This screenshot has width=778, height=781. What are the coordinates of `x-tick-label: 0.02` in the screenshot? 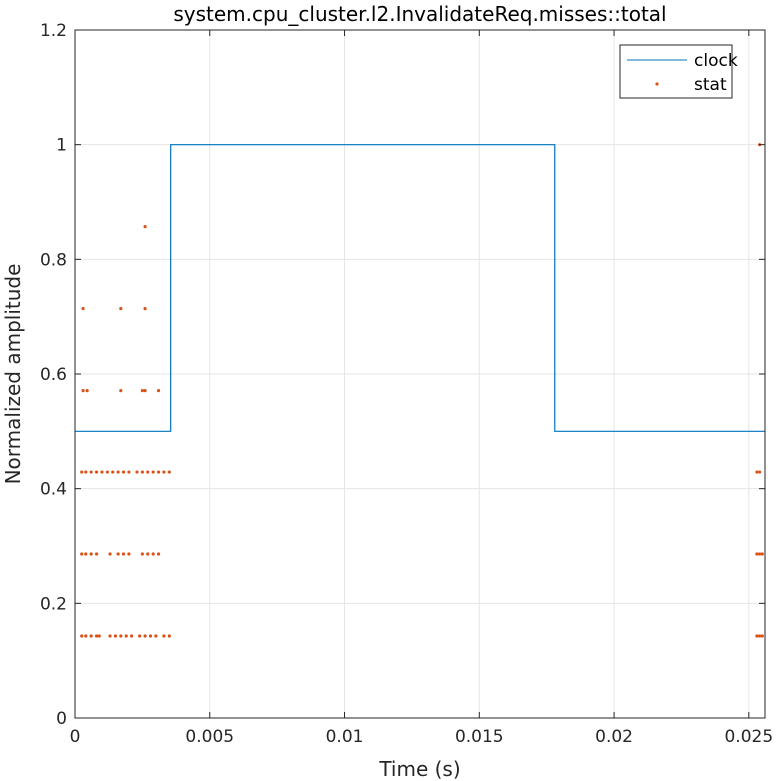 It's located at (614, 737).